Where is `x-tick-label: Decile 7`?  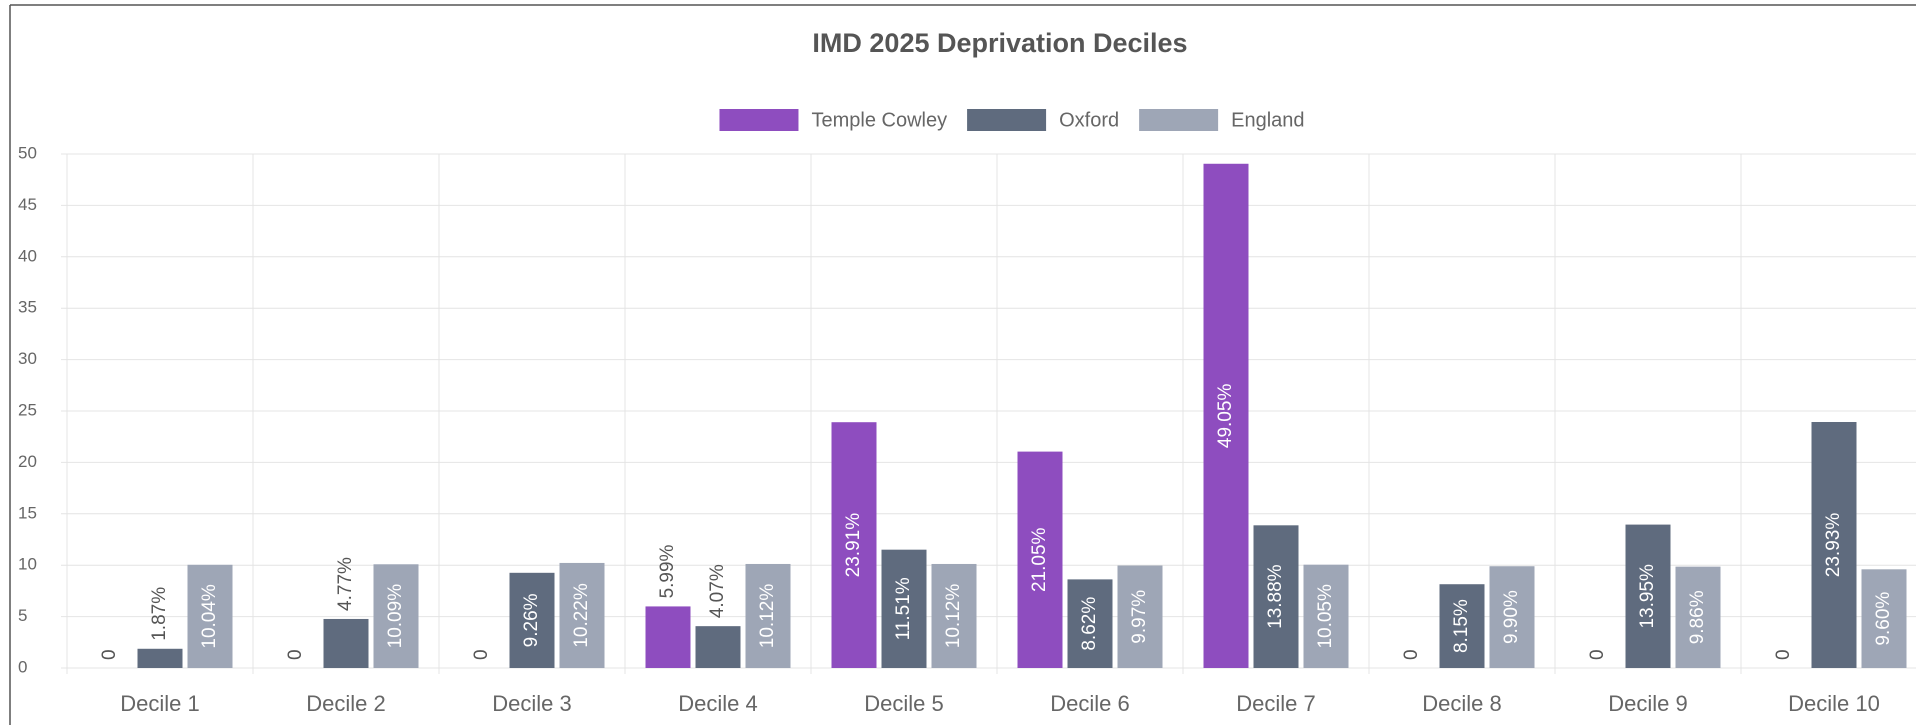
x-tick-label: Decile 7 is located at coordinates (1275, 703).